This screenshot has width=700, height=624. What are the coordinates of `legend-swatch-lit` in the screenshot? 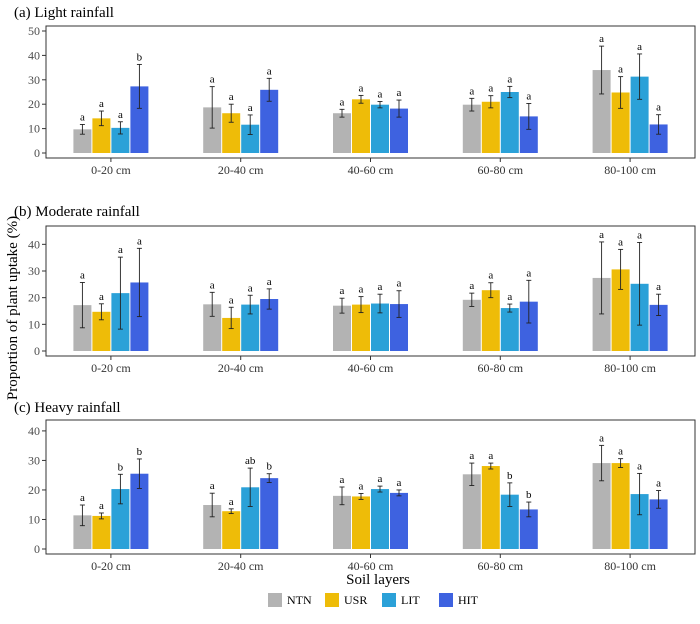 It's located at (389, 600).